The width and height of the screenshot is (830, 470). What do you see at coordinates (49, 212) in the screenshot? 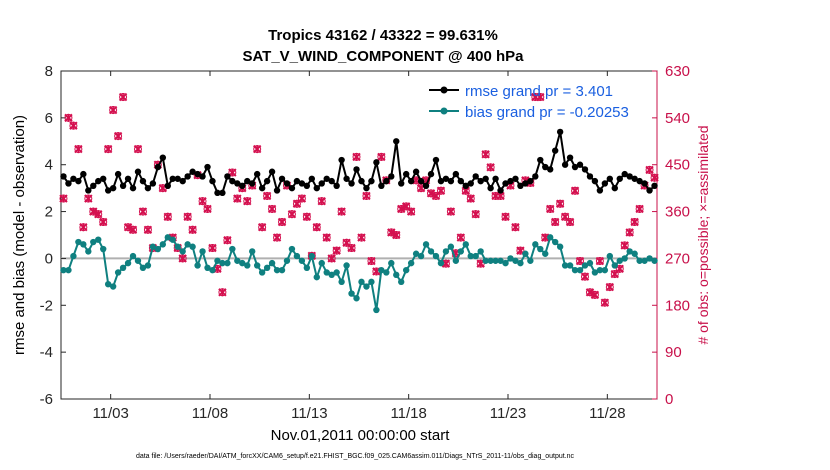
I see `y-tick-left-label: 2` at bounding box center [49, 212].